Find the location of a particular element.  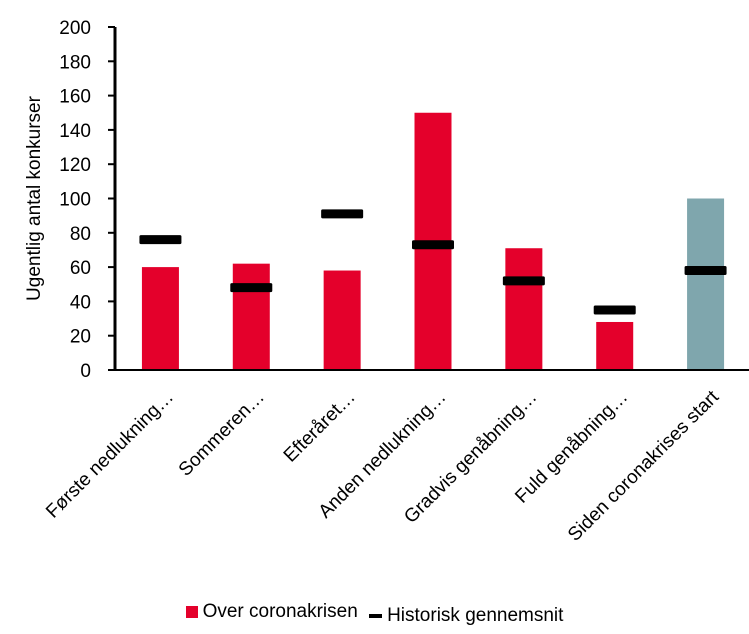

average-markers is located at coordinates (433, 262).